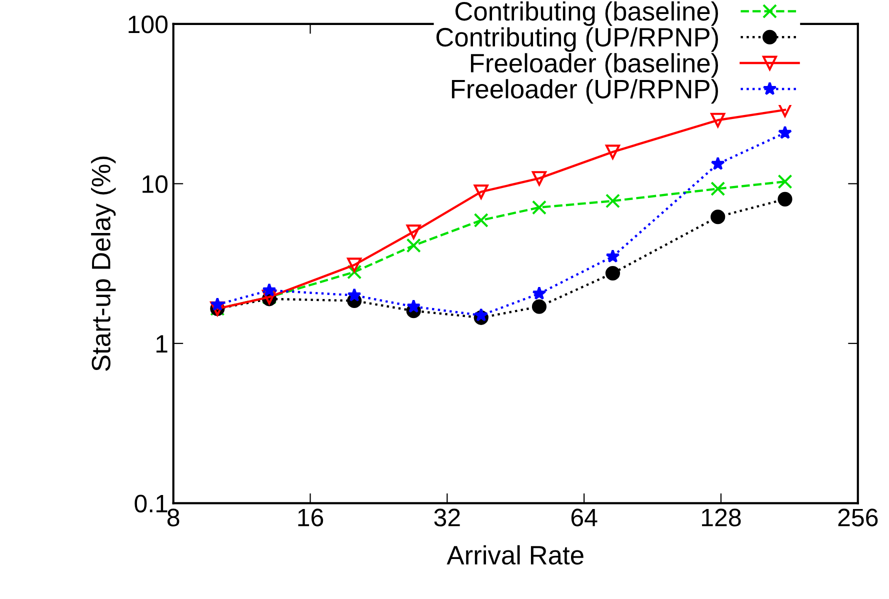 This screenshot has width=889, height=599. Describe the element at coordinates (162, 343) in the screenshot. I see `y-tick-label: 1` at that location.